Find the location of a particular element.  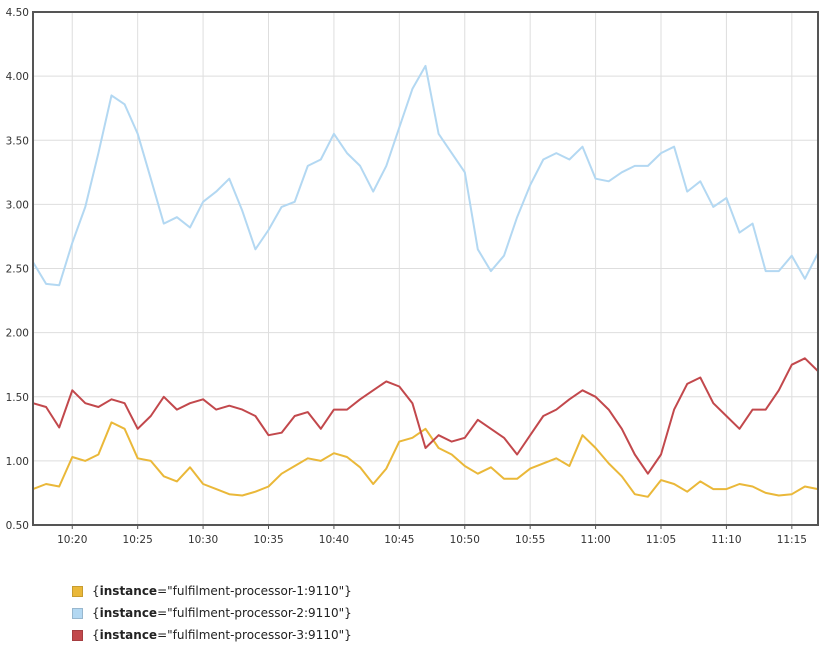

x-tick-label: 10:35 is located at coordinates (268, 540).